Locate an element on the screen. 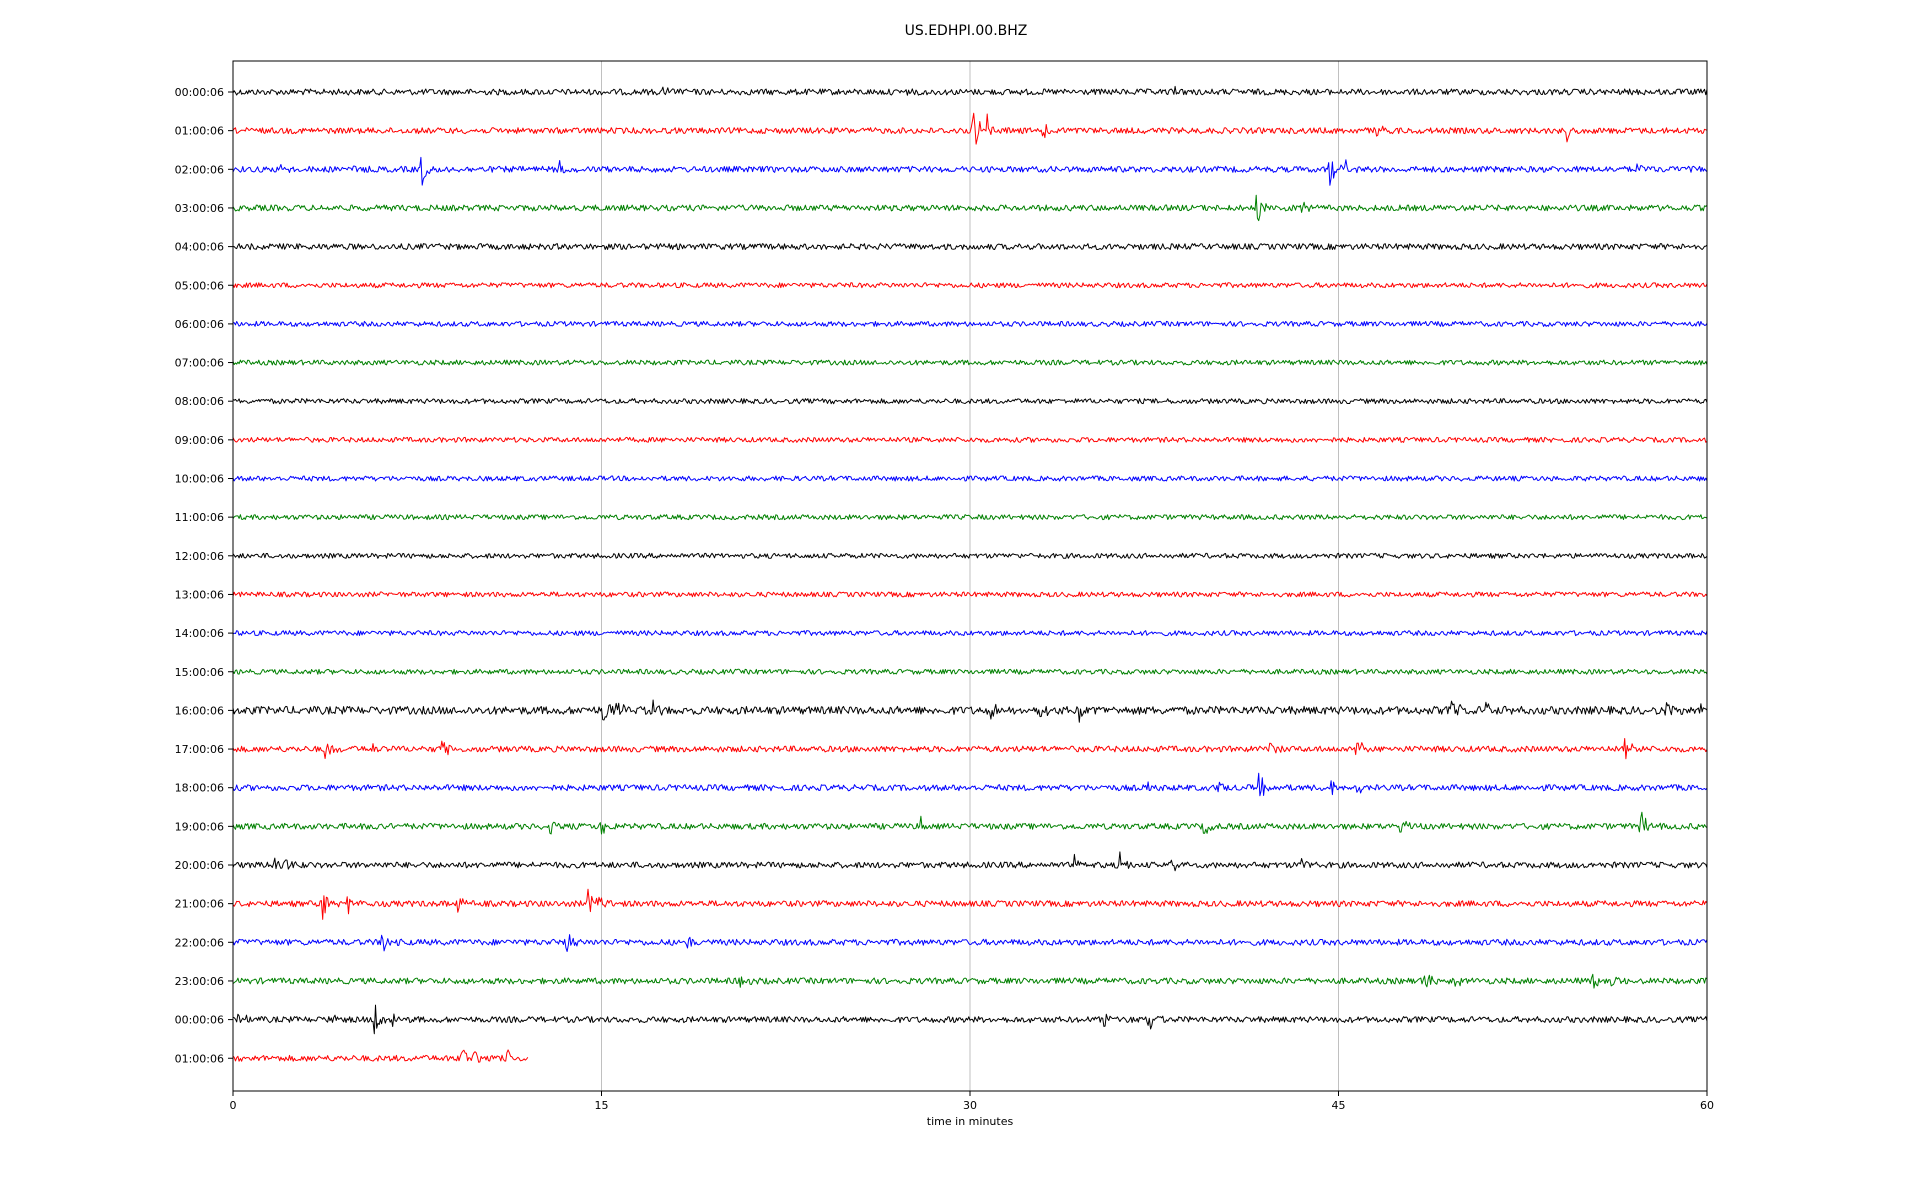 This screenshot has width=1920, height=1200. x-tick-label: 0 is located at coordinates (233, 1105).